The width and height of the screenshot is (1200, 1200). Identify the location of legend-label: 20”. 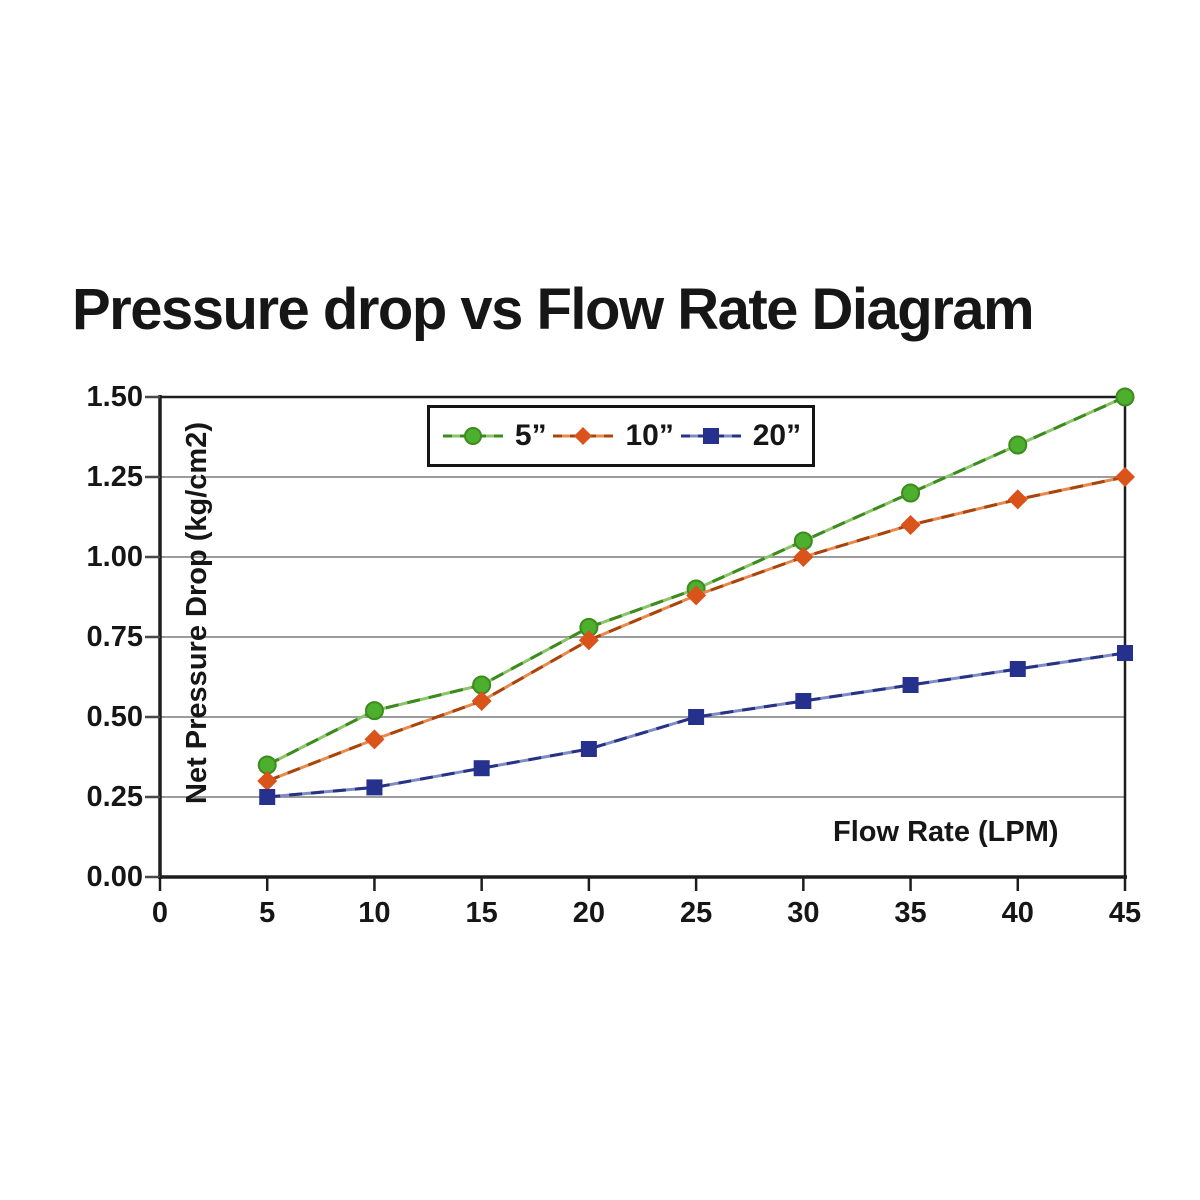
(777, 435).